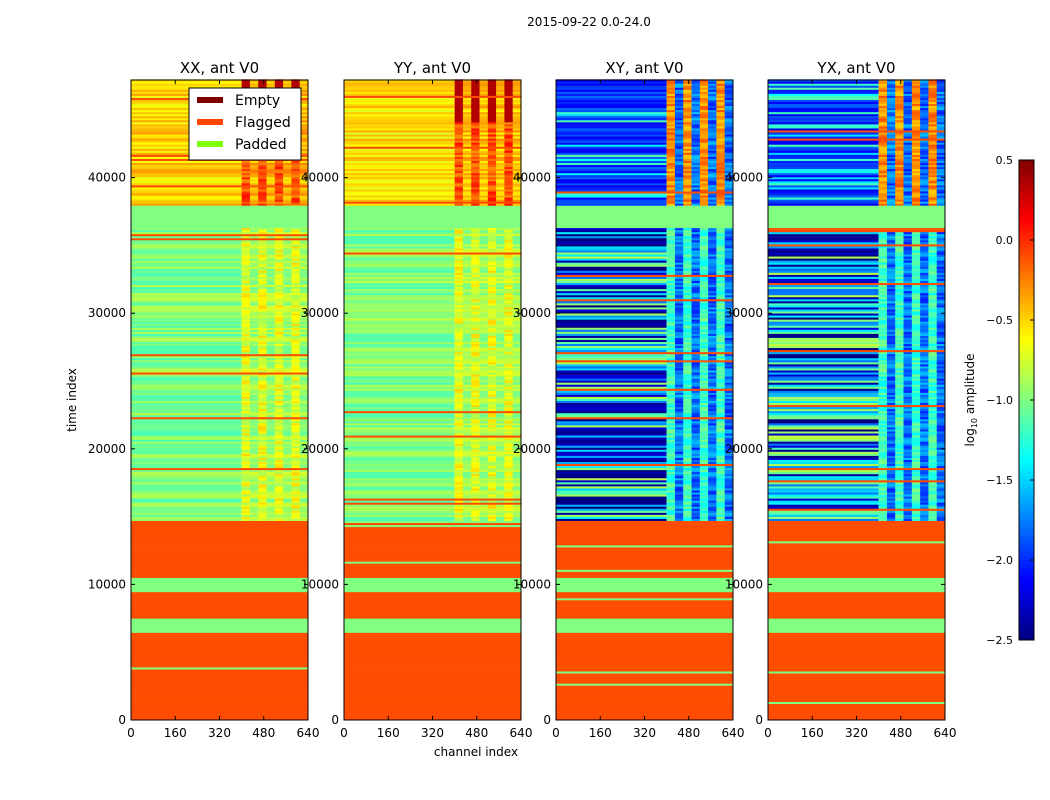  I want to click on x-tick-label: 480, so click(263, 733).